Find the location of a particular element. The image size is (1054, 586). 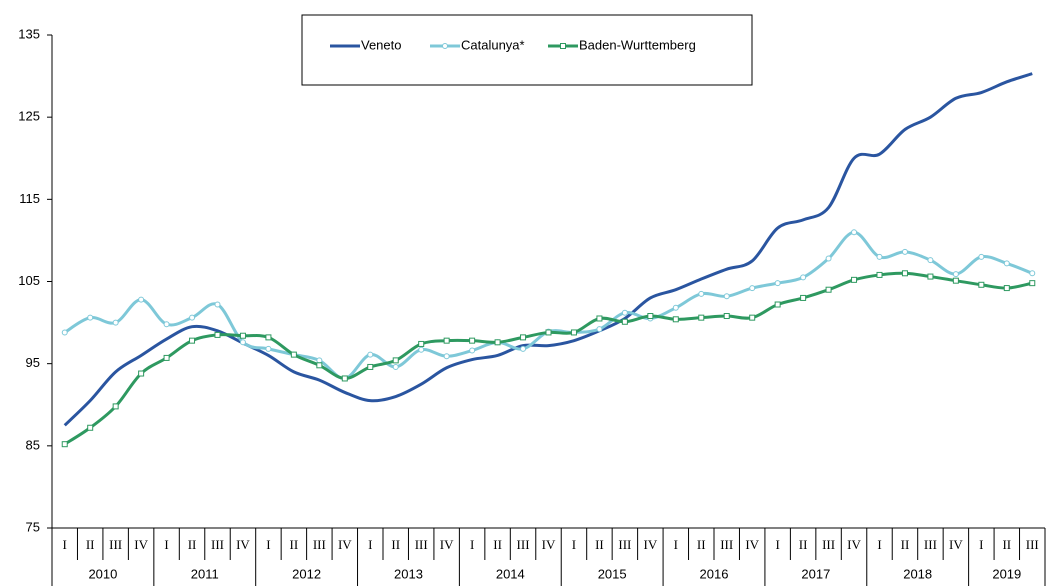

y-tick-label: 75 is located at coordinates (33, 526).